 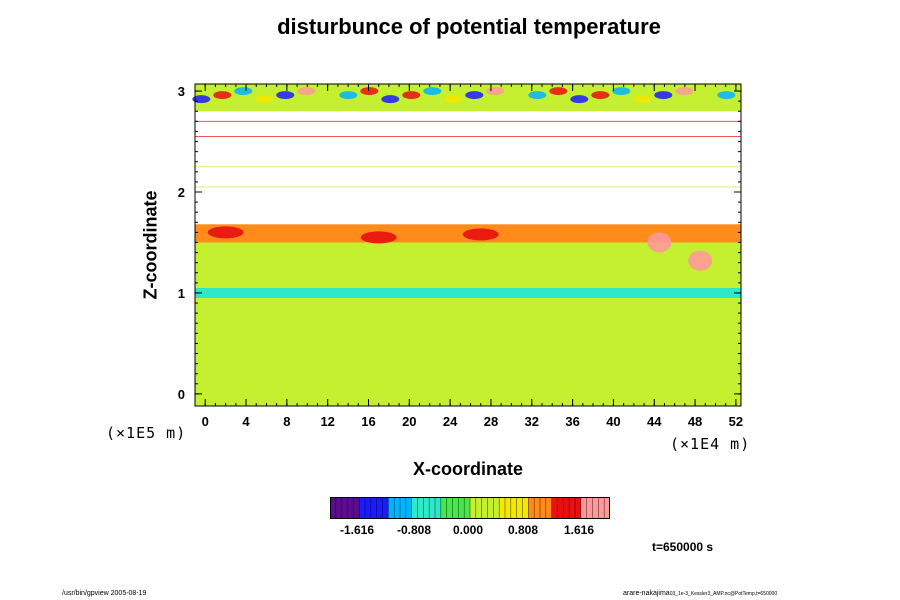 What do you see at coordinates (491, 421) in the screenshot?
I see `x-tick-label: 28` at bounding box center [491, 421].